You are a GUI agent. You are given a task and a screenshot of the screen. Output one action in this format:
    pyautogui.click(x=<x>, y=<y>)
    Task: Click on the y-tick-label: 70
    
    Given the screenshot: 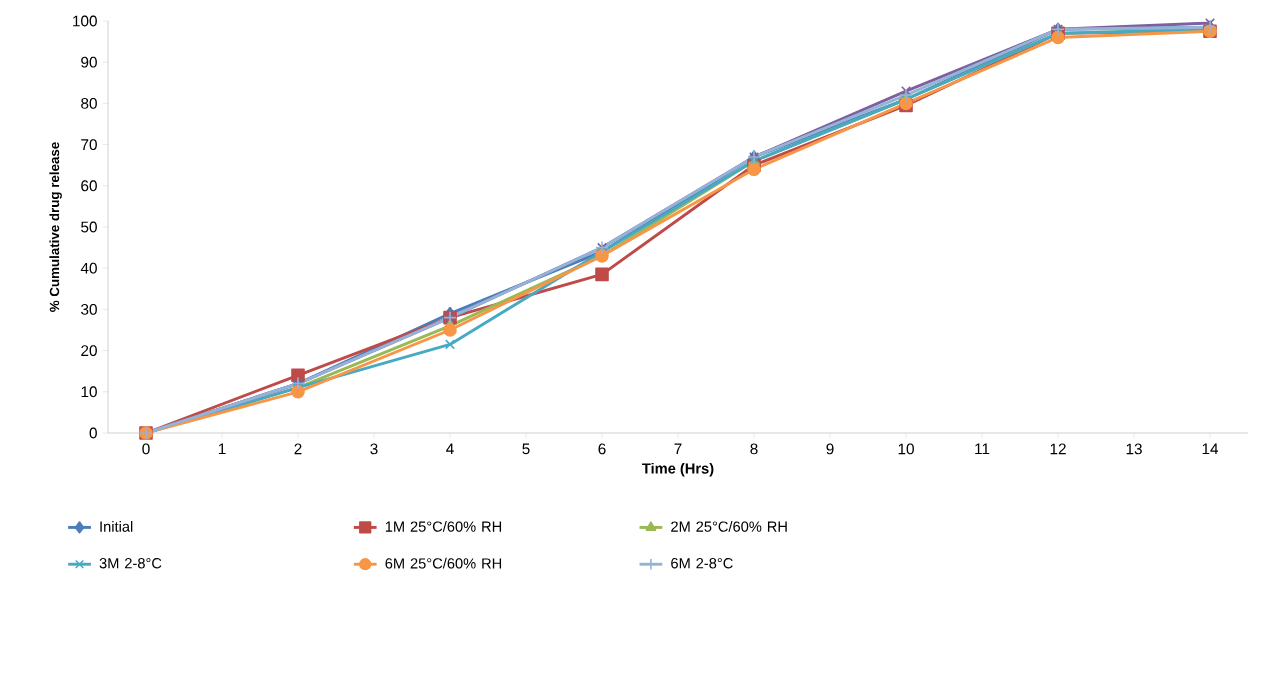 What is the action you would take?
    pyautogui.click(x=89, y=145)
    